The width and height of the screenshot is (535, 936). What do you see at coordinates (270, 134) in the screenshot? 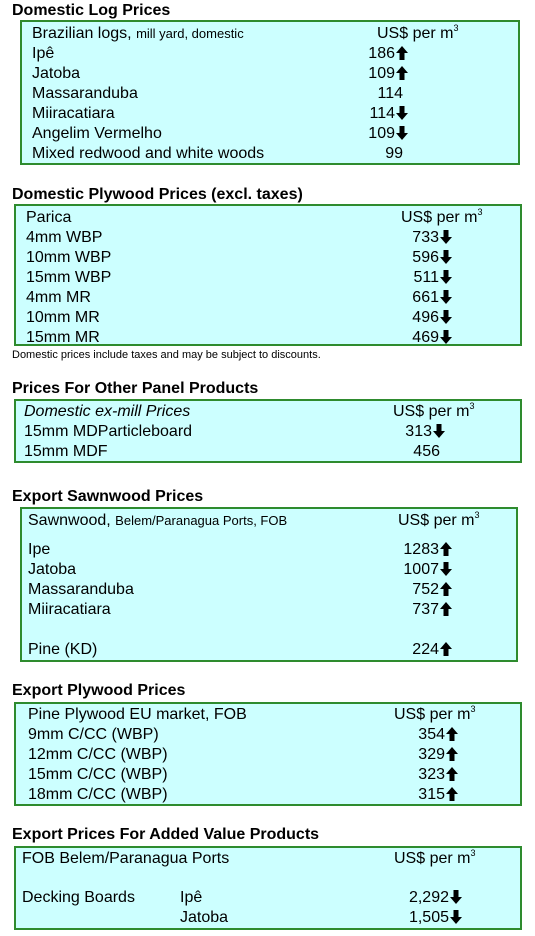
I see `table-row: Angelim Vermelho 109` at bounding box center [270, 134].